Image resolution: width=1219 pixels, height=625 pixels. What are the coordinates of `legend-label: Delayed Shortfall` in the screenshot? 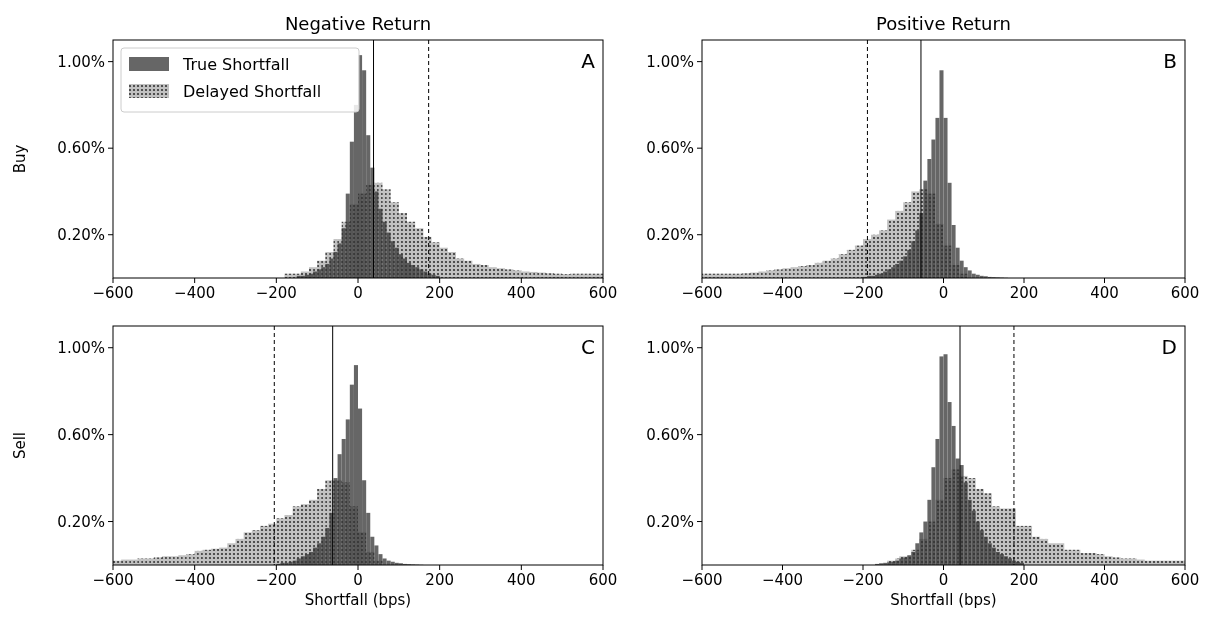 It's located at (252, 91).